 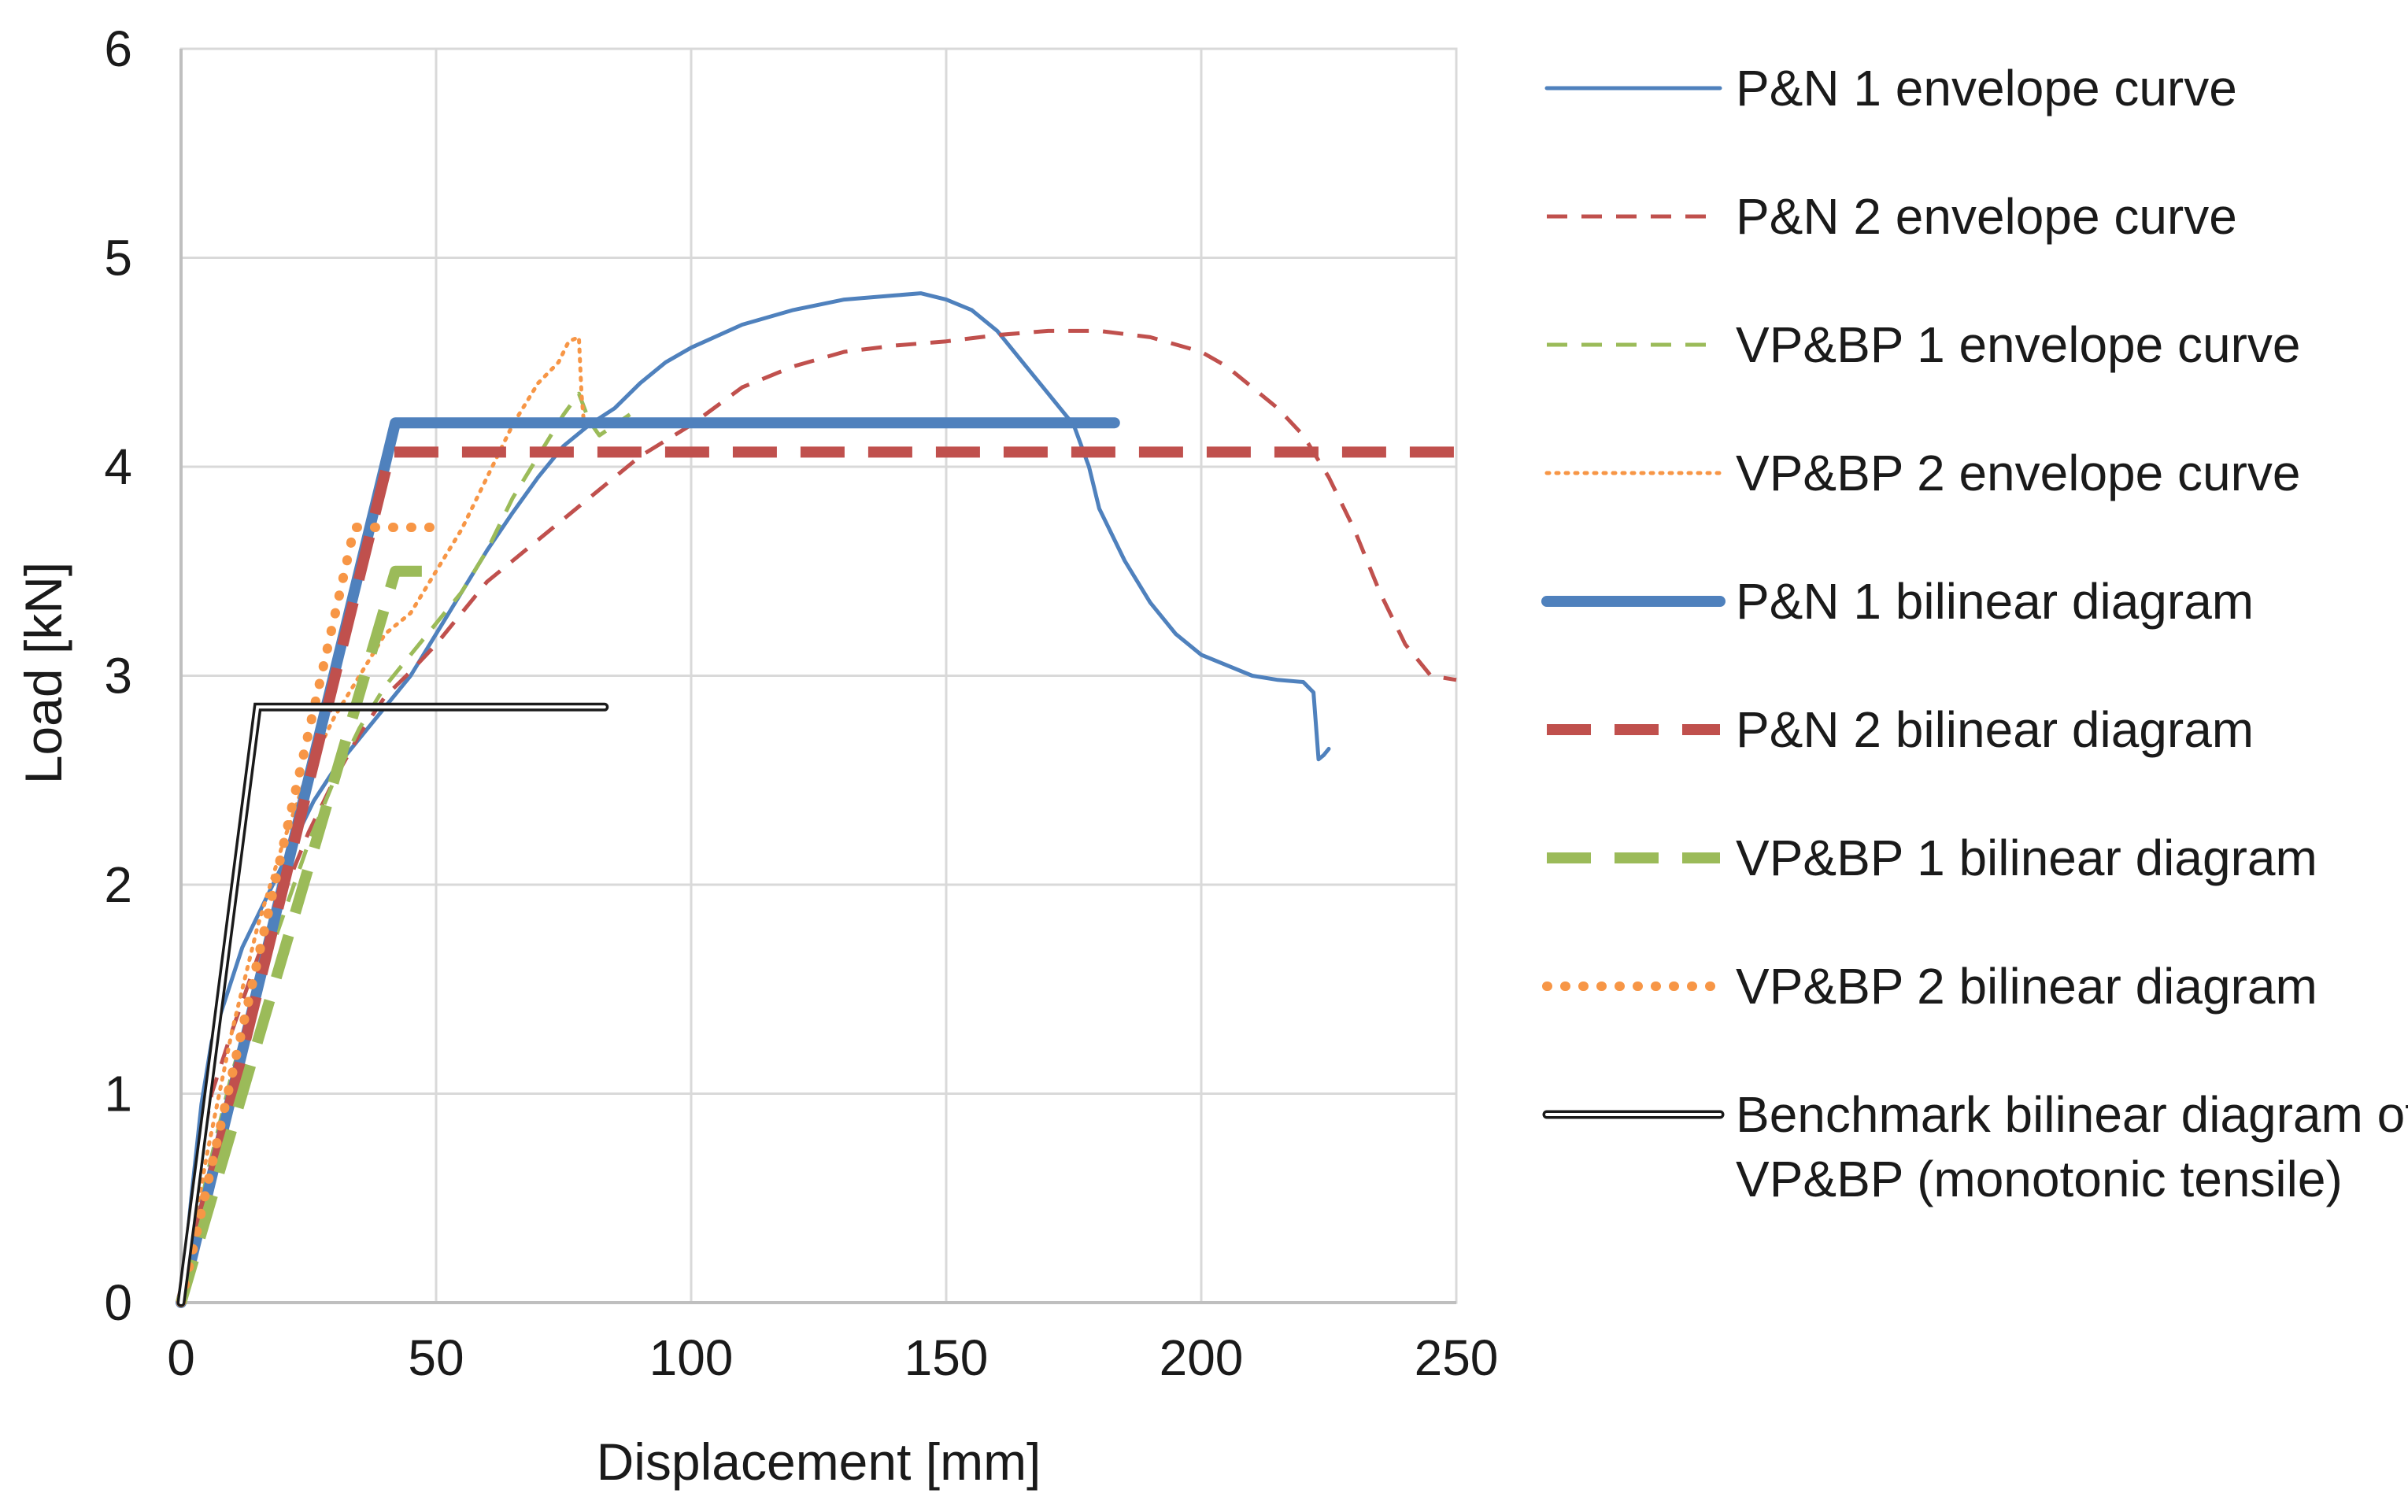 I want to click on y-tick-label: 2, so click(x=118, y=885).